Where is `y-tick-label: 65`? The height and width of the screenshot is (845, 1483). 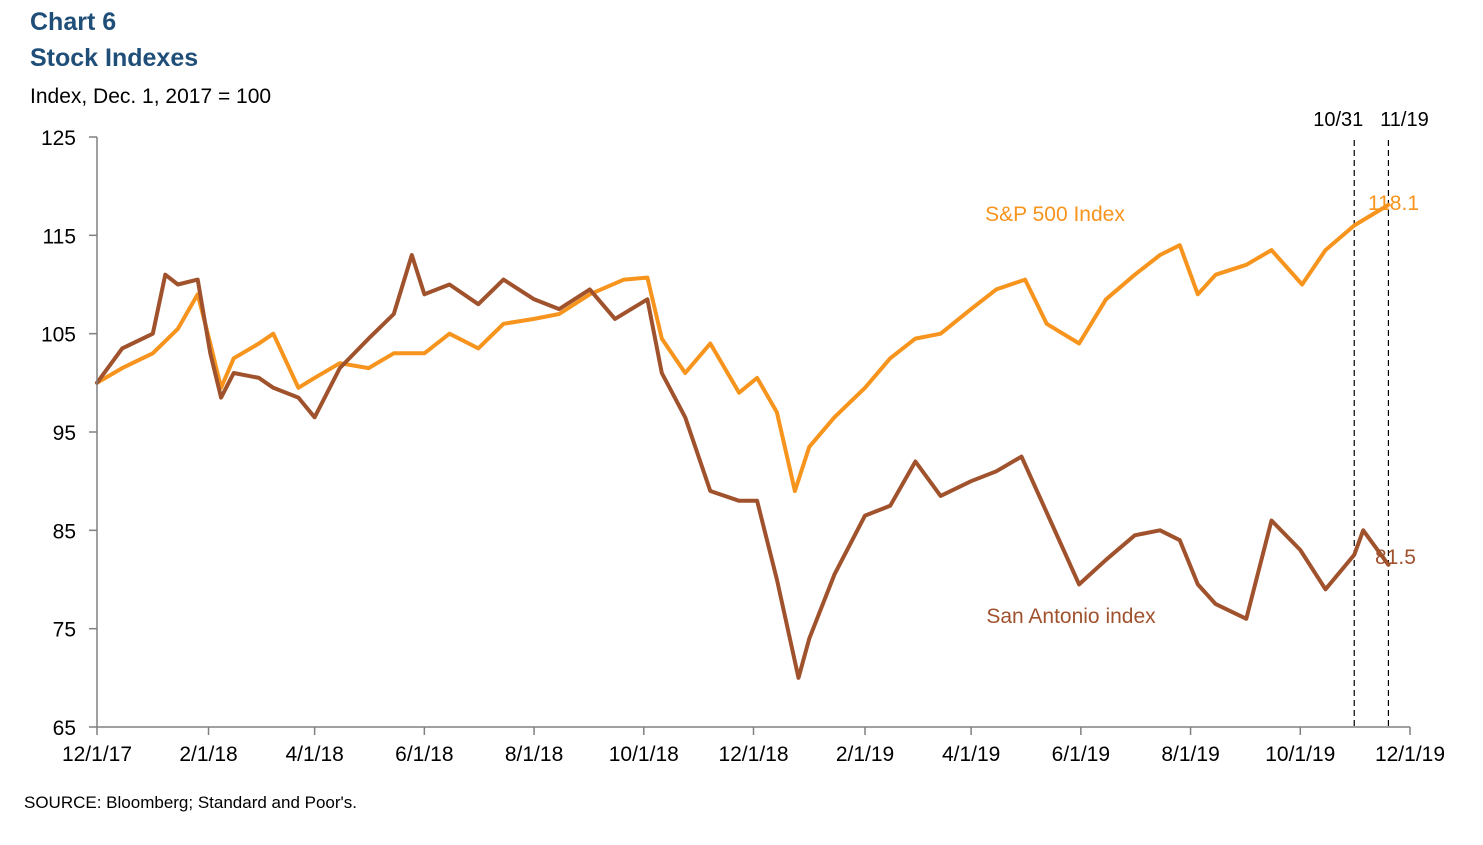 y-tick-label: 65 is located at coordinates (64, 728).